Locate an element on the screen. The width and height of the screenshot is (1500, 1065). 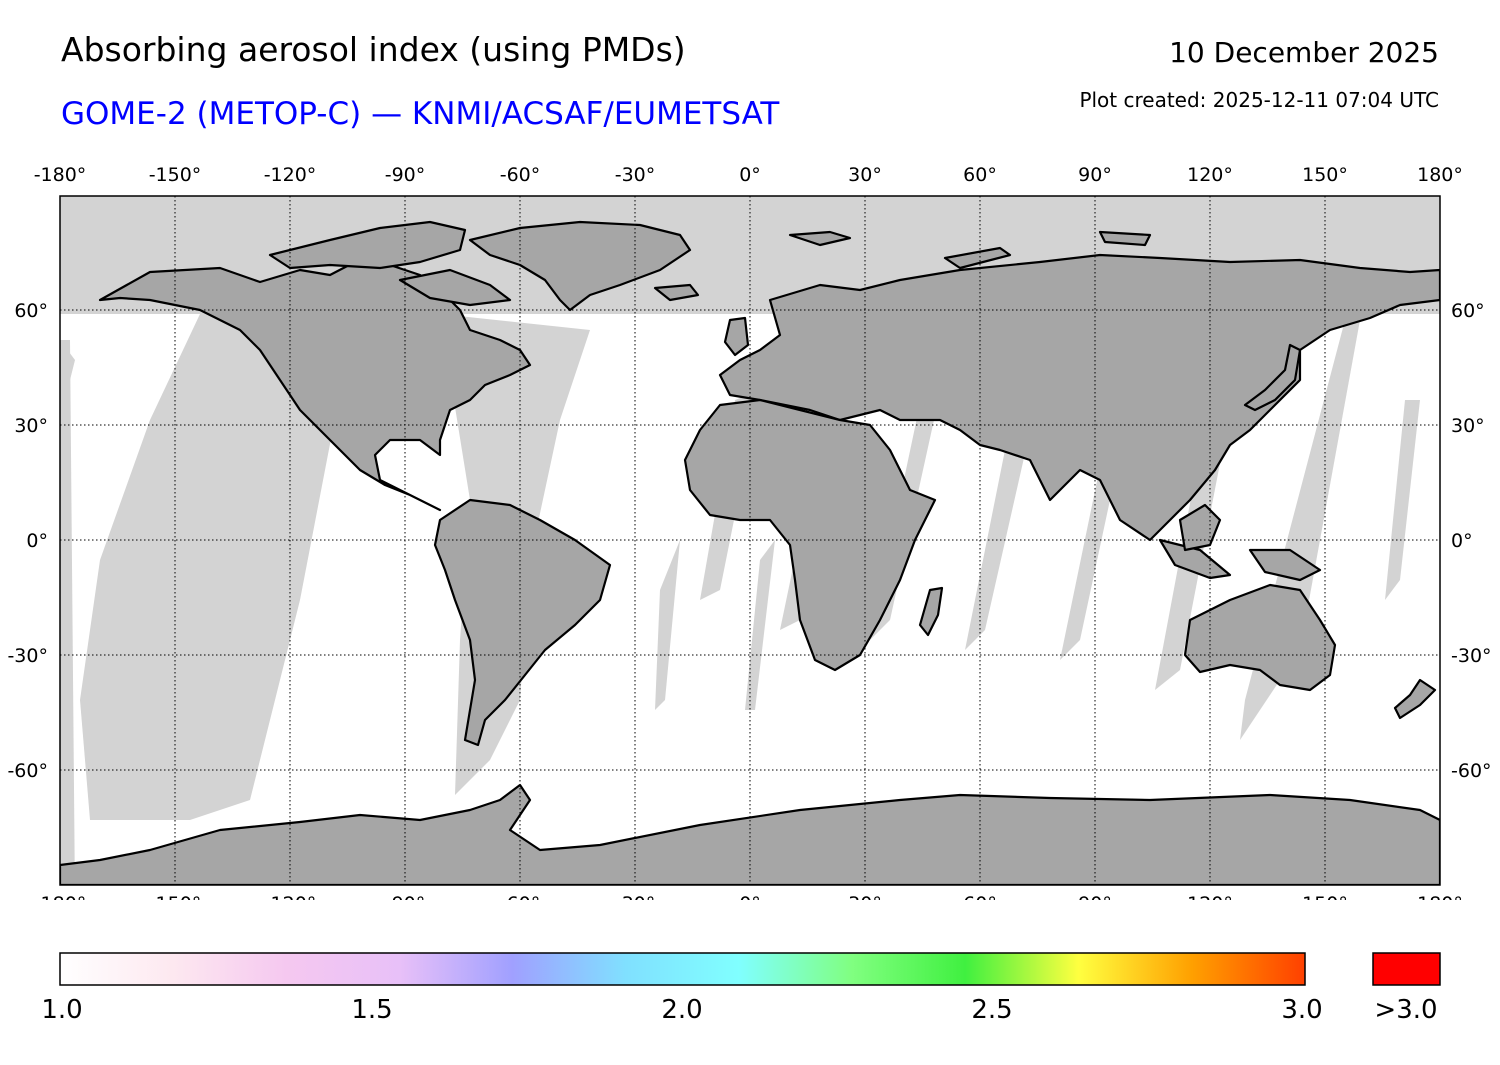
colorbar-gradient is located at coordinates (682, 969).